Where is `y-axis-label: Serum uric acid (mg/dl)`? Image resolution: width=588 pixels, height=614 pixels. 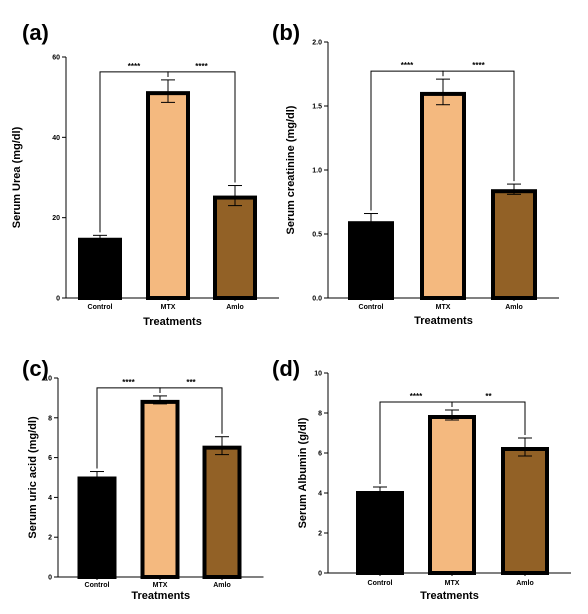 y-axis-label: Serum uric acid (mg/dl) is located at coordinates (33, 477).